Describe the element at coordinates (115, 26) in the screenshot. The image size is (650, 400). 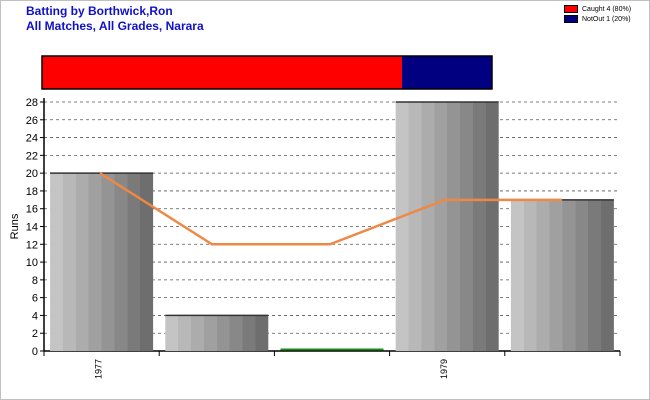
I see `chart-subtitle: All Matches, All Grades, Narara` at that location.